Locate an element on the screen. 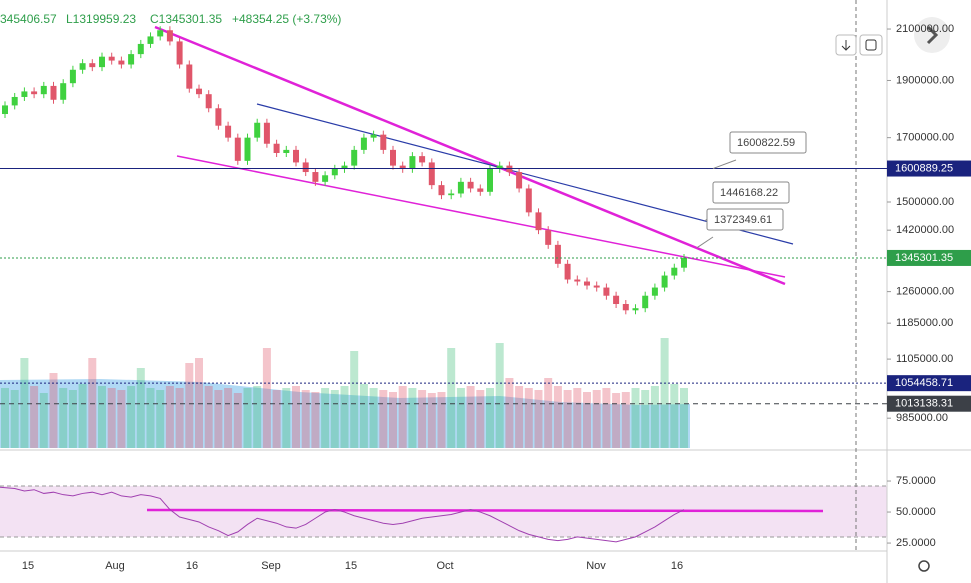  callout-box is located at coordinates (768, 142).